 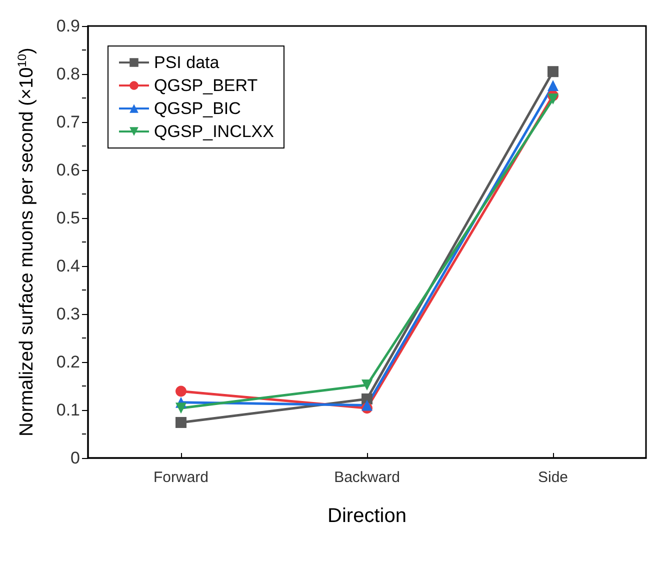 I want to click on y-tick-label: 0.3, so click(x=68, y=314).